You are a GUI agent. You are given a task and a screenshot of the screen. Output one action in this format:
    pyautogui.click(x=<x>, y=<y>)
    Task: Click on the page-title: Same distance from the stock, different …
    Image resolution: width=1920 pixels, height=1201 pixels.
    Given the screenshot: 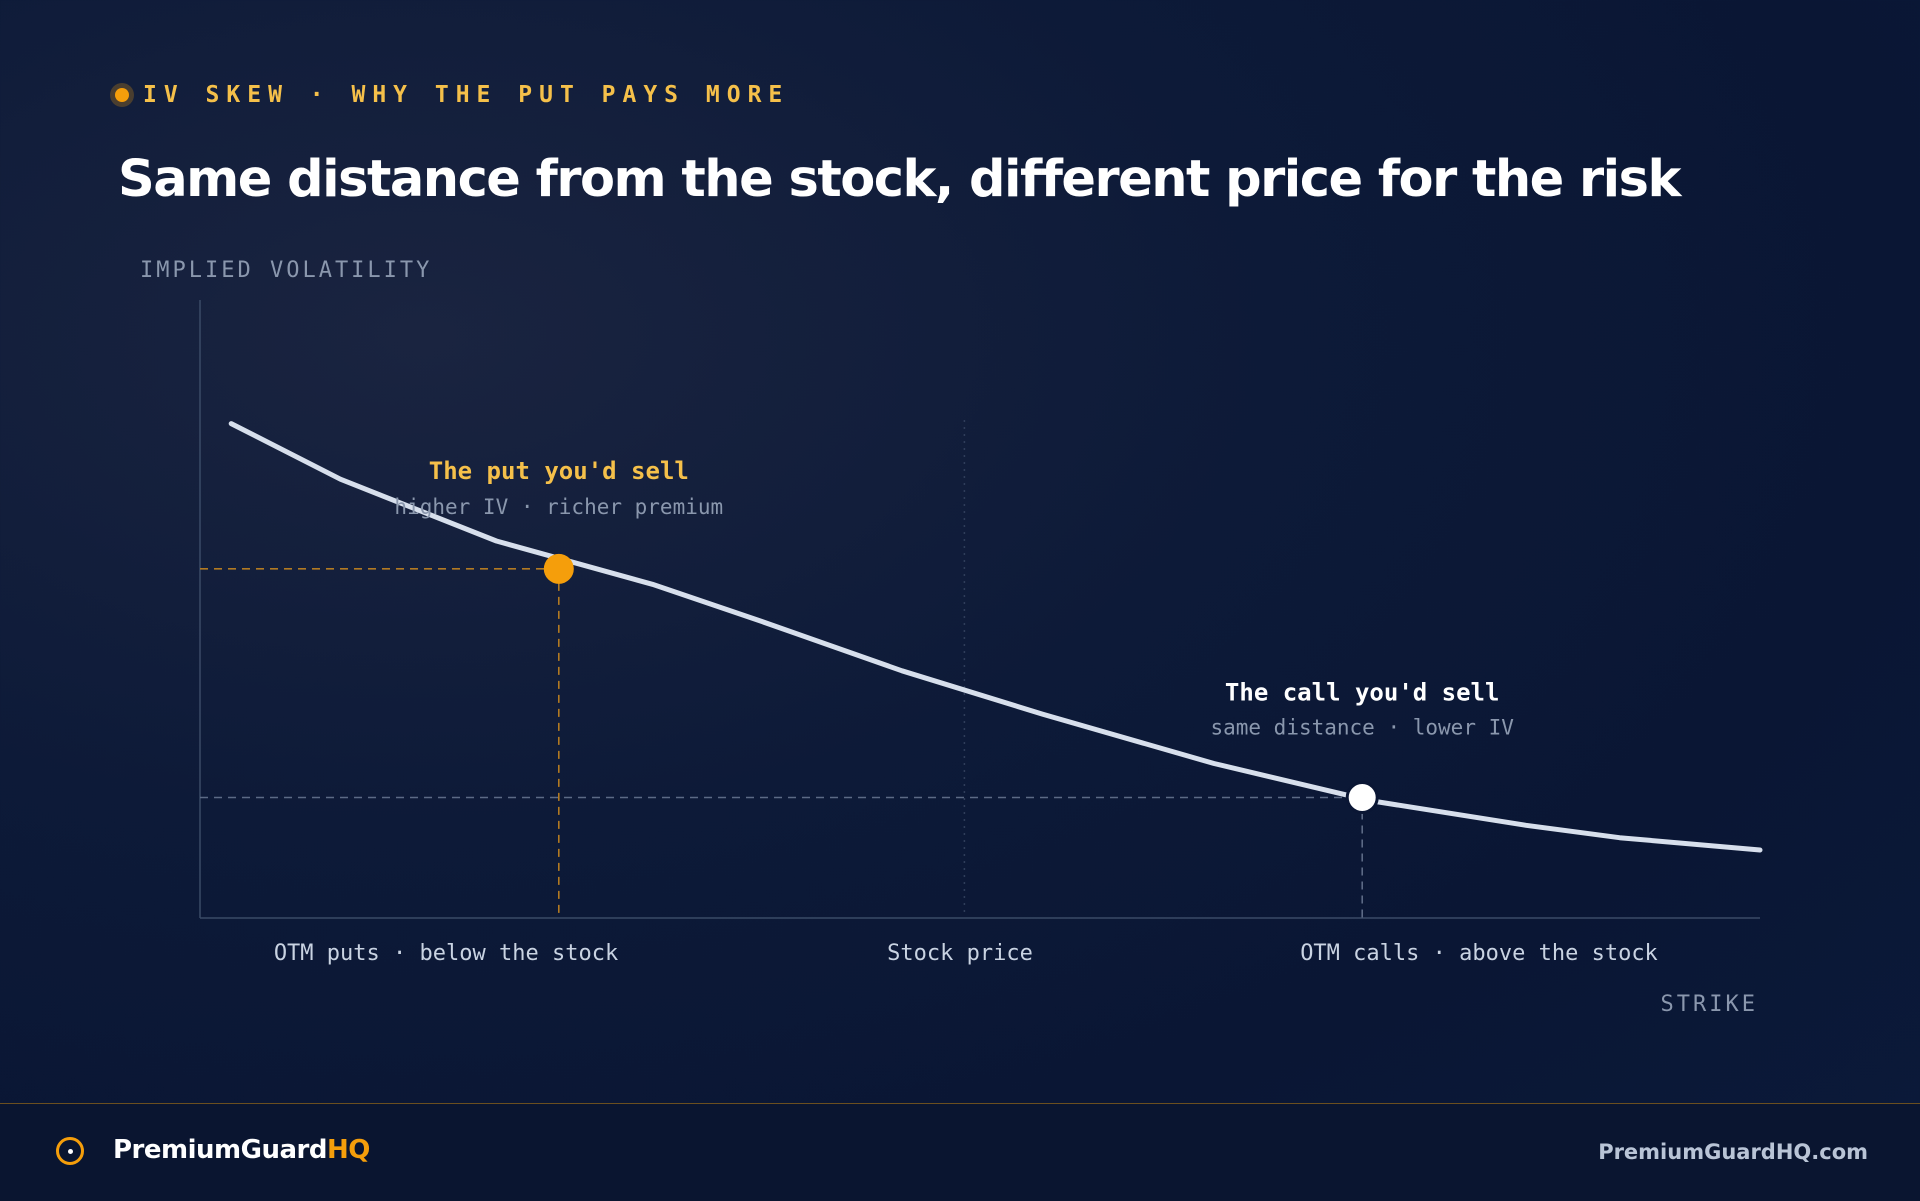 What is the action you would take?
    pyautogui.click(x=899, y=179)
    